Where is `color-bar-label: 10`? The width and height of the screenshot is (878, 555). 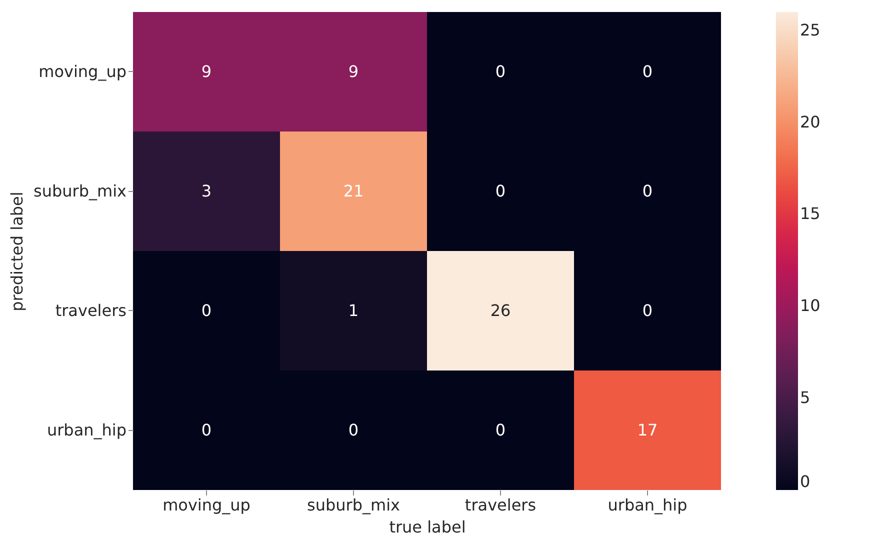 color-bar-label: 10 is located at coordinates (810, 306).